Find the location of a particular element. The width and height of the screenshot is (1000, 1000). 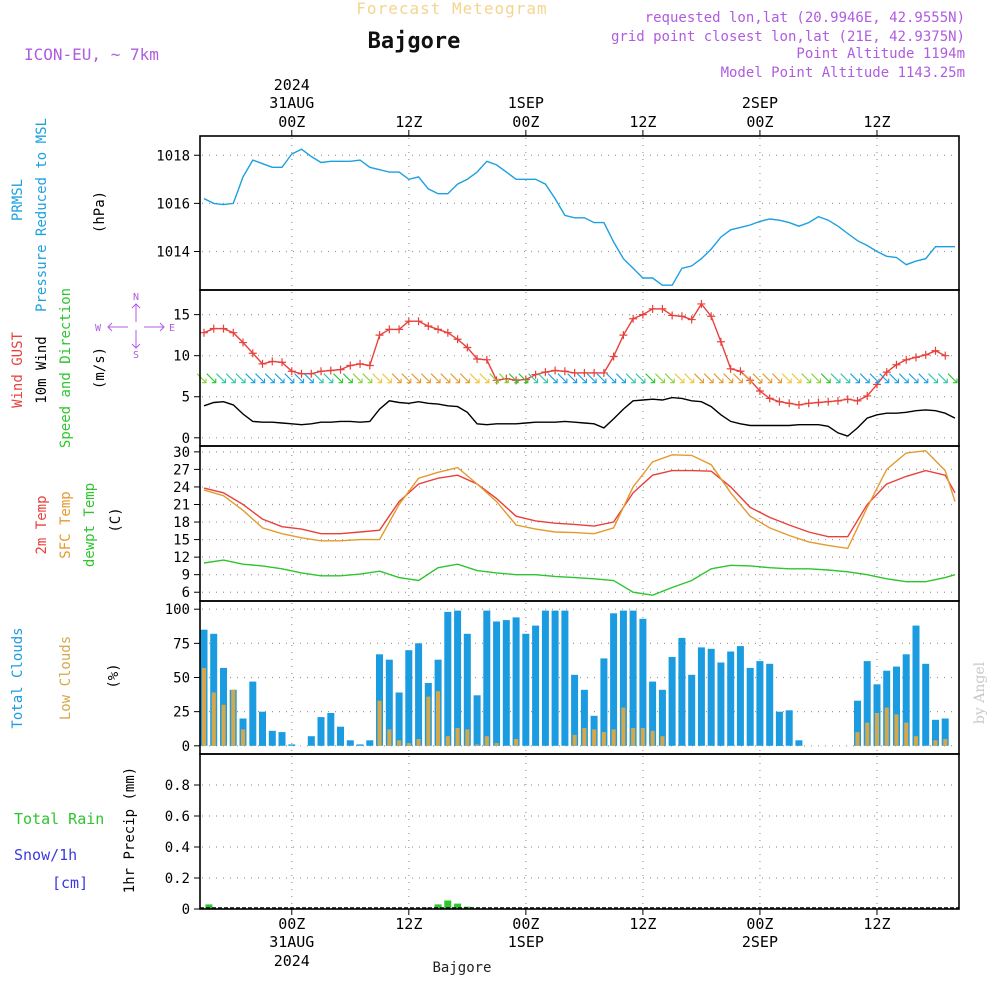

y-tick-label: 10 is located at coordinates (181, 357).